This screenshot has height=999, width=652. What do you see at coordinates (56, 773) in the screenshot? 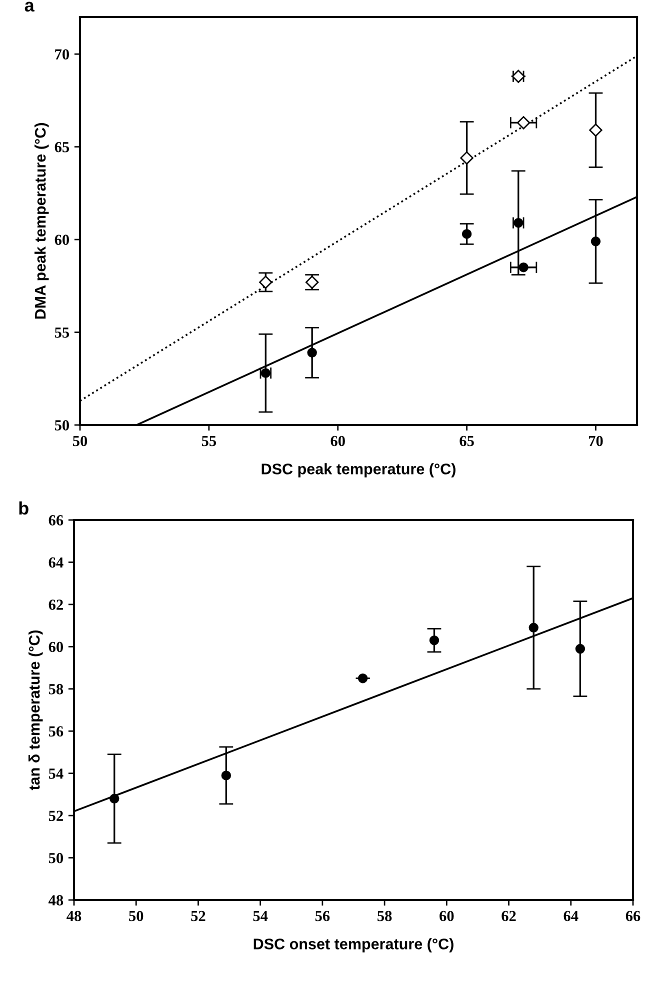
I see `y-tick-label: 54` at bounding box center [56, 773].